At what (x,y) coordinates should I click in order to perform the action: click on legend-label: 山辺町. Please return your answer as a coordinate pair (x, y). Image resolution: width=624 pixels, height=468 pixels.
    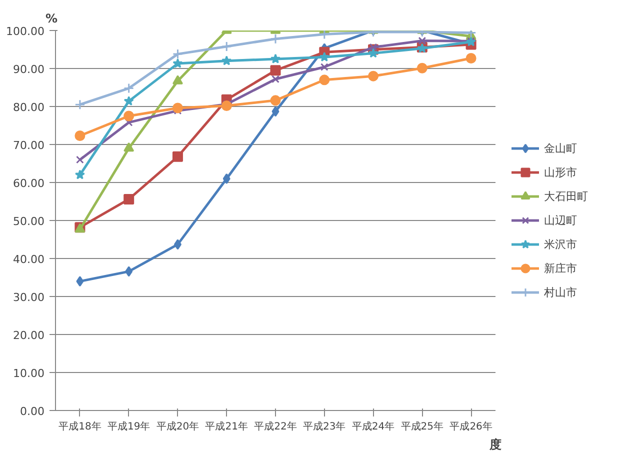
    Looking at the image, I should click on (560, 220).